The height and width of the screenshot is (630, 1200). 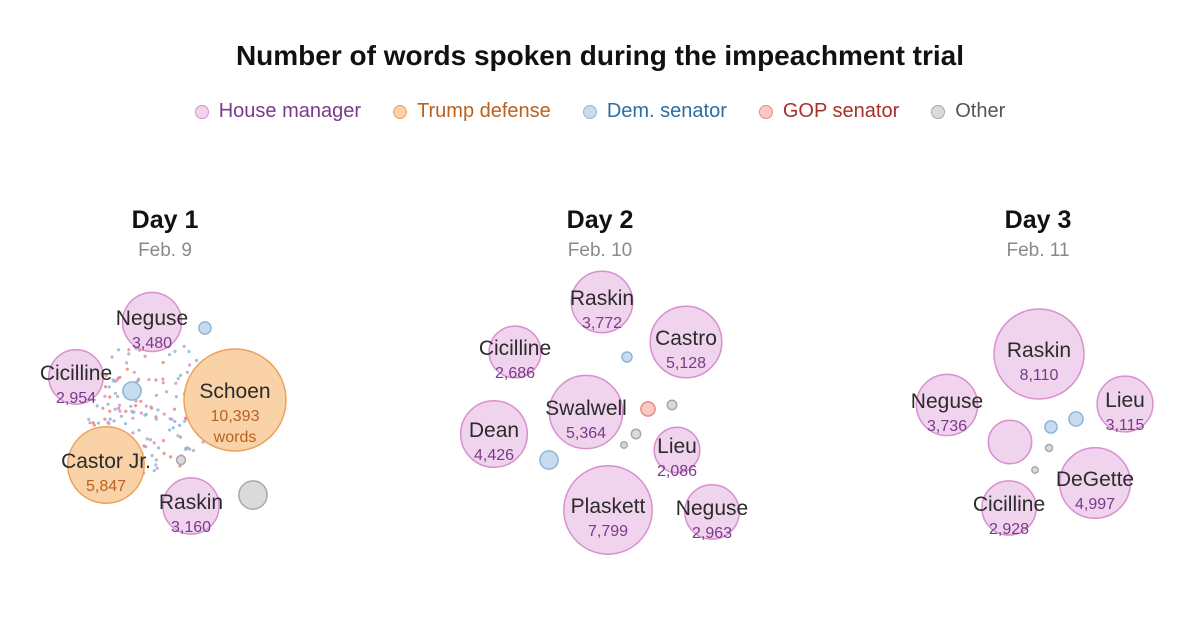 I want to click on legend-item-dem-senator: Dem. senator, so click(x=654, y=111).